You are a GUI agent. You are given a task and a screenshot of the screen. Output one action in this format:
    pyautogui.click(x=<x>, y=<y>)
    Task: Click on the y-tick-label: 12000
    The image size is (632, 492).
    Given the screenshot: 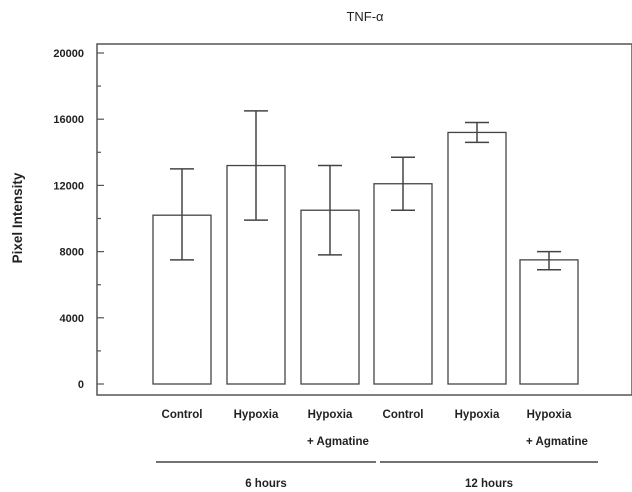 What is the action you would take?
    pyautogui.click(x=68, y=186)
    